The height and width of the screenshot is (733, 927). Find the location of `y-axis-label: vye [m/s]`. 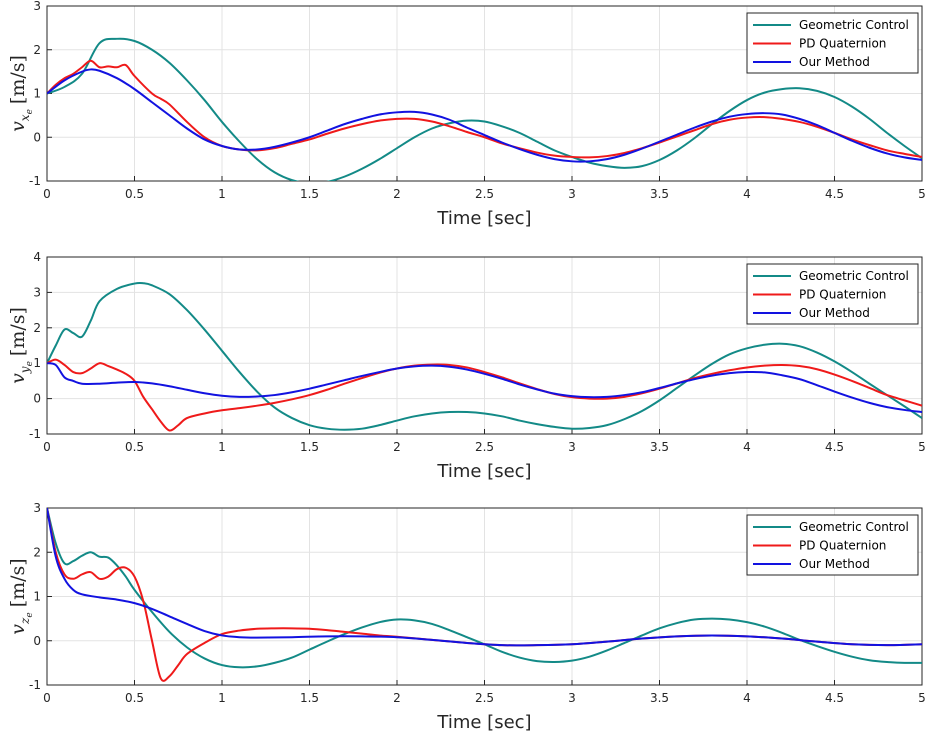

y-axis-label: vye [m/s] is located at coordinates (21, 345).